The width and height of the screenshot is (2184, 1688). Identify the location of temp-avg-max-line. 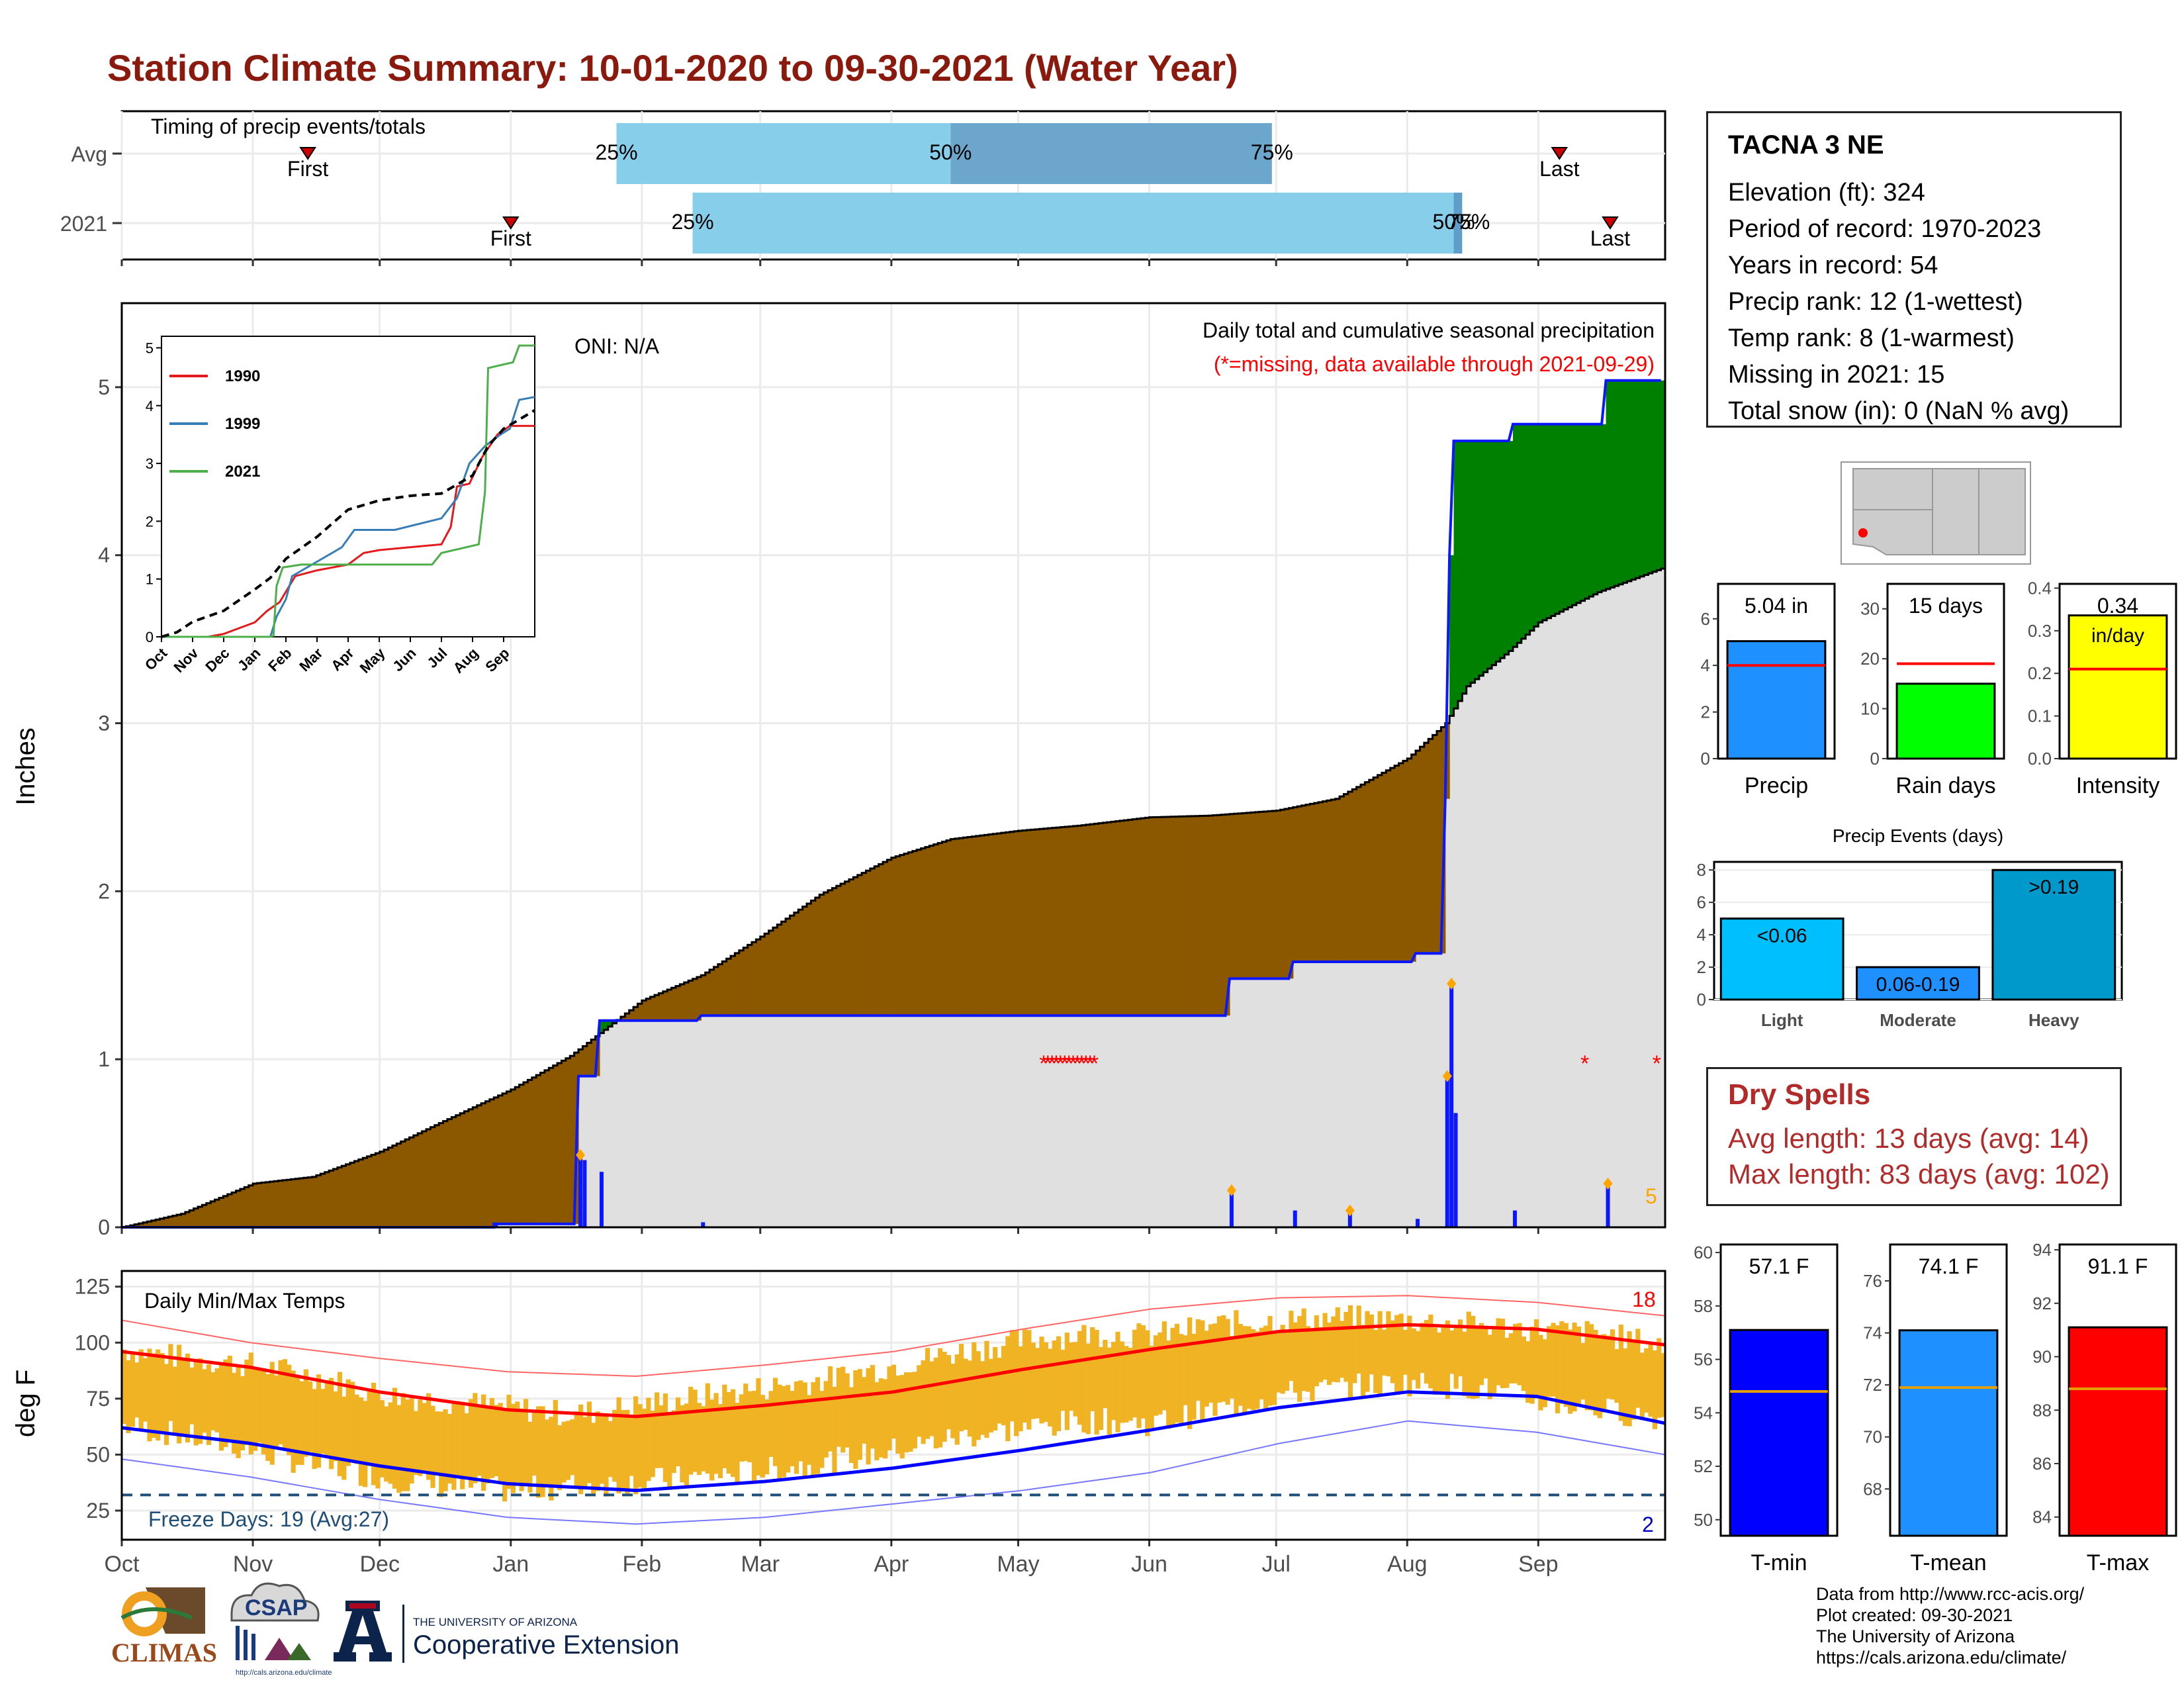
(893, 1371).